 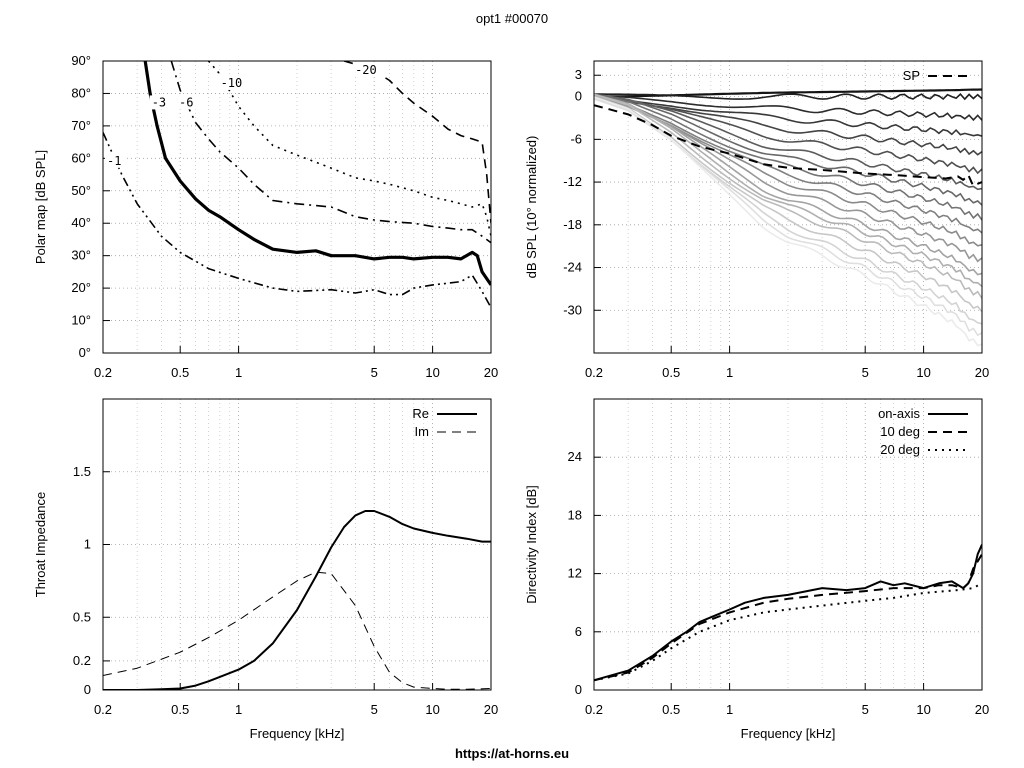 What do you see at coordinates (900, 431) in the screenshot?
I see `legend-label: 10 deg` at bounding box center [900, 431].